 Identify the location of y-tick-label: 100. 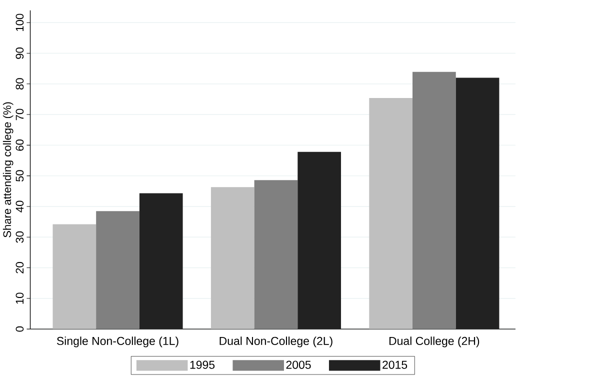
(20, 23).